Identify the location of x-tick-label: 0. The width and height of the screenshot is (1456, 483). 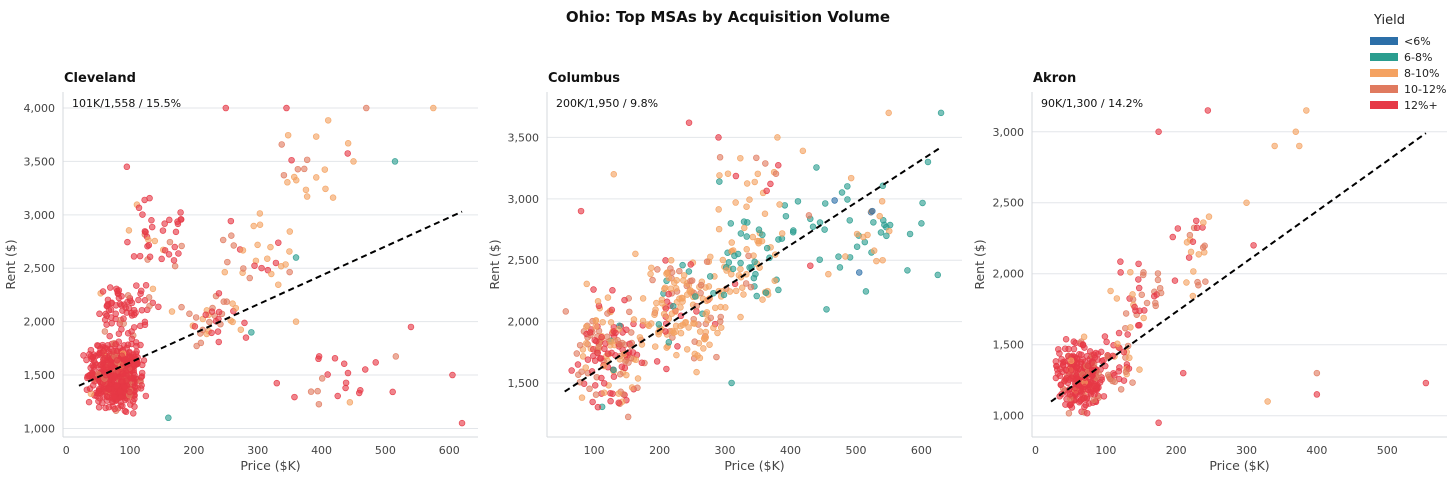
(66, 450).